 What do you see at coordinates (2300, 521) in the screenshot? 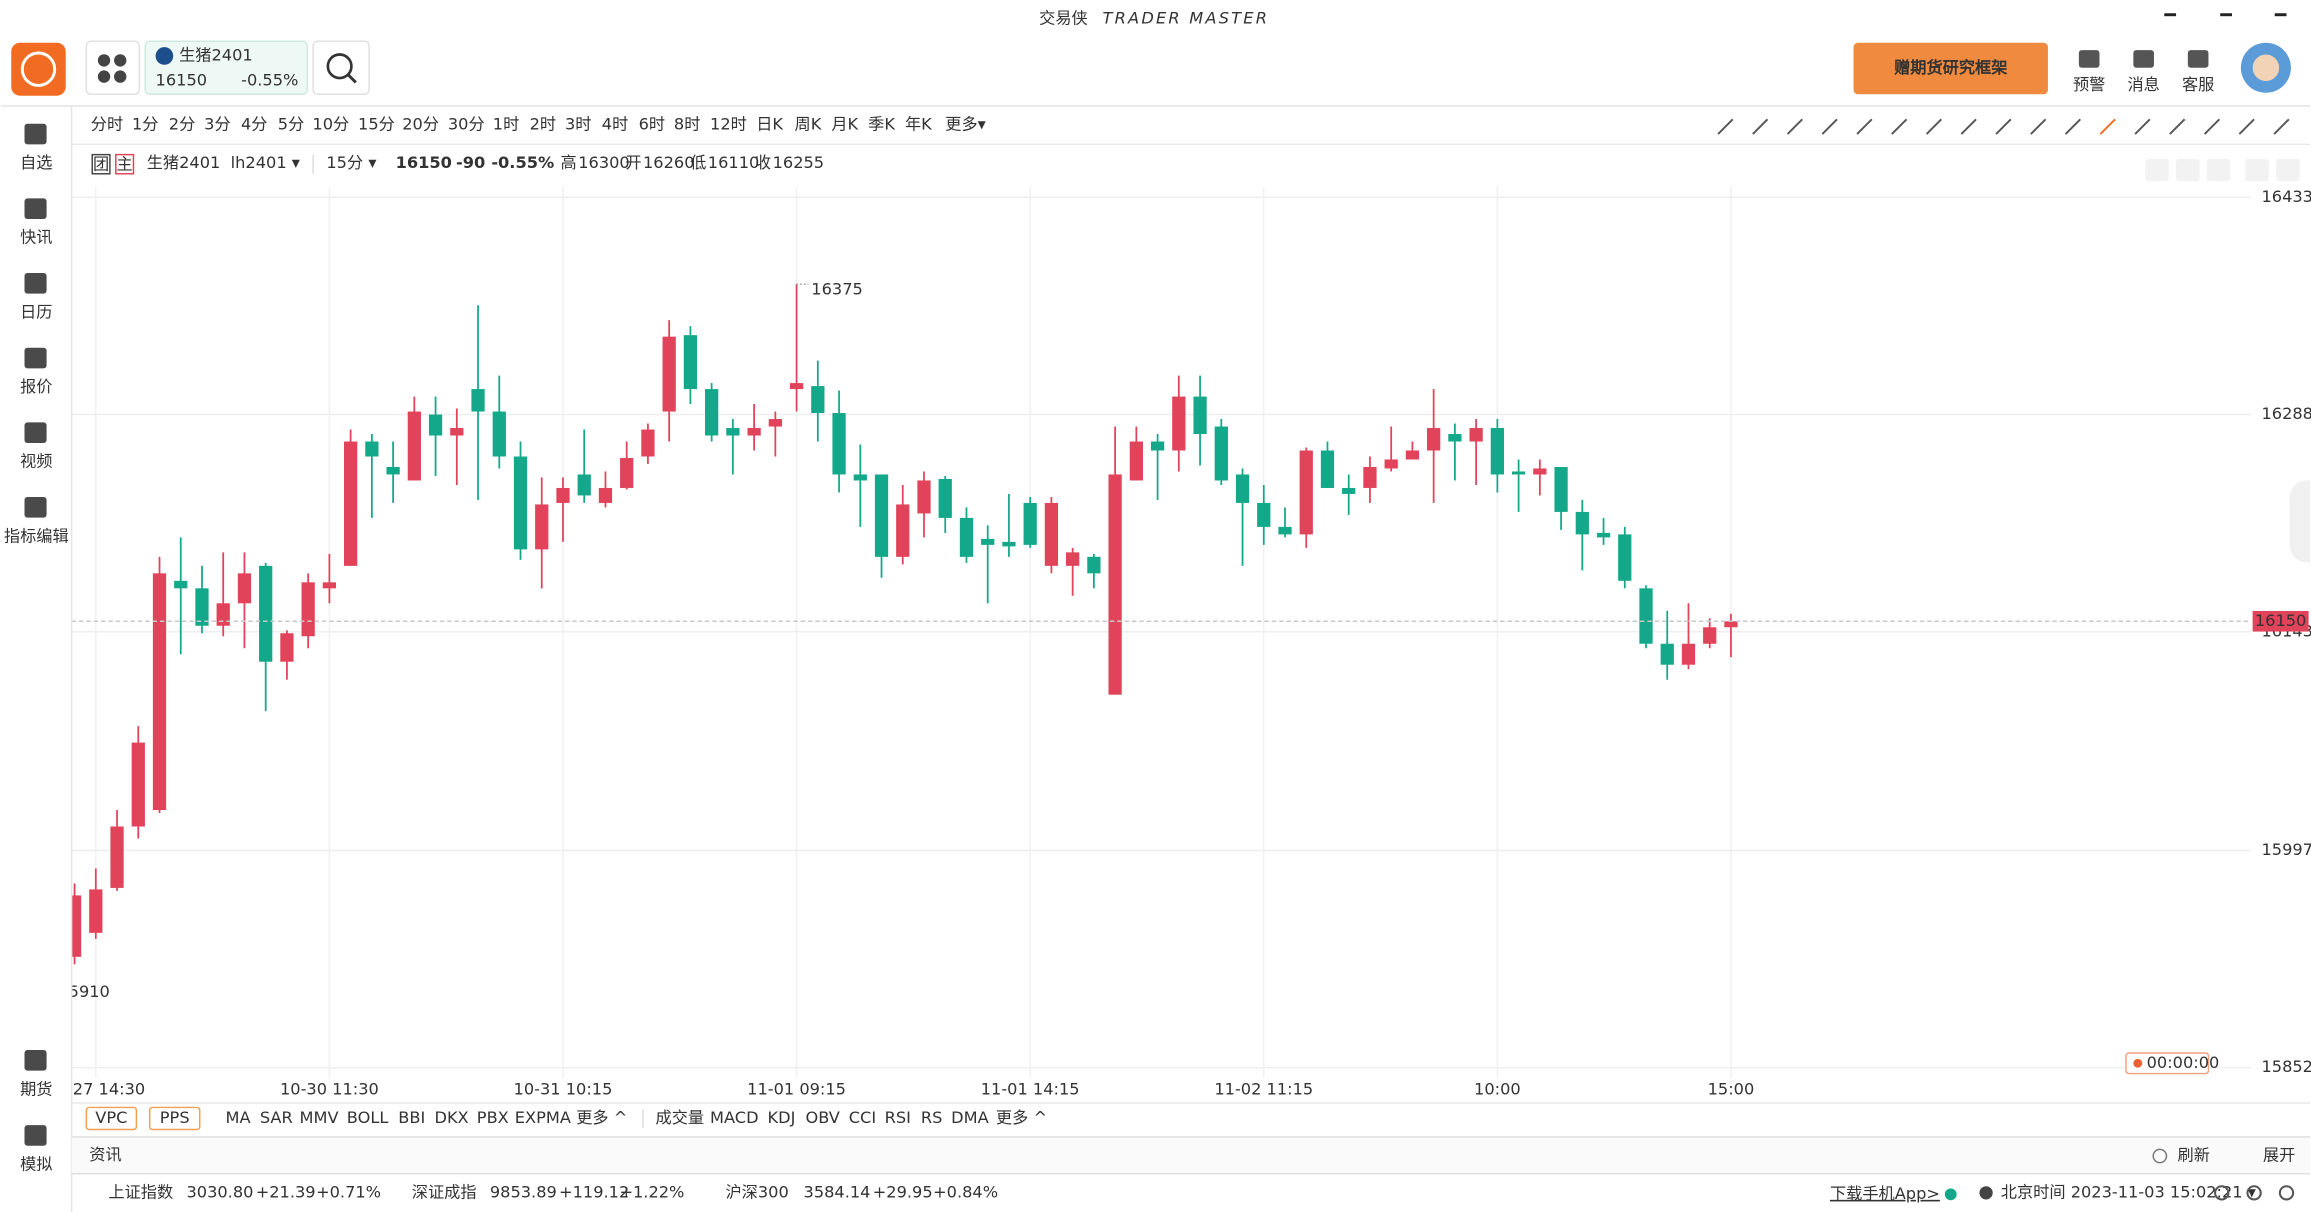
I see `side-collapse` at bounding box center [2300, 521].